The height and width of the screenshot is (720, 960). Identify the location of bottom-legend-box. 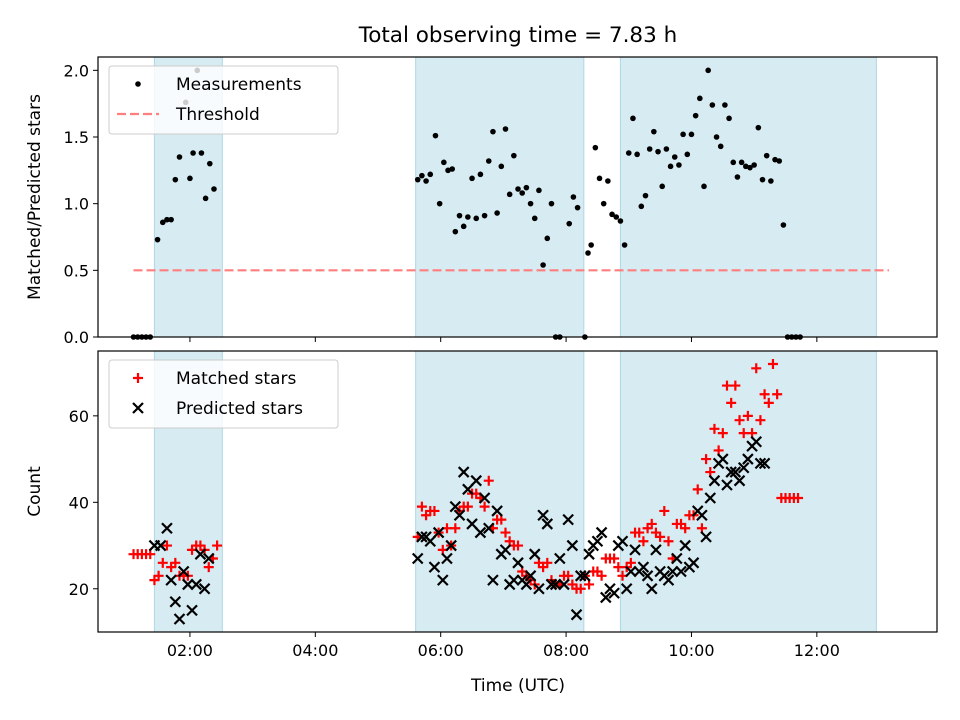
(223, 394).